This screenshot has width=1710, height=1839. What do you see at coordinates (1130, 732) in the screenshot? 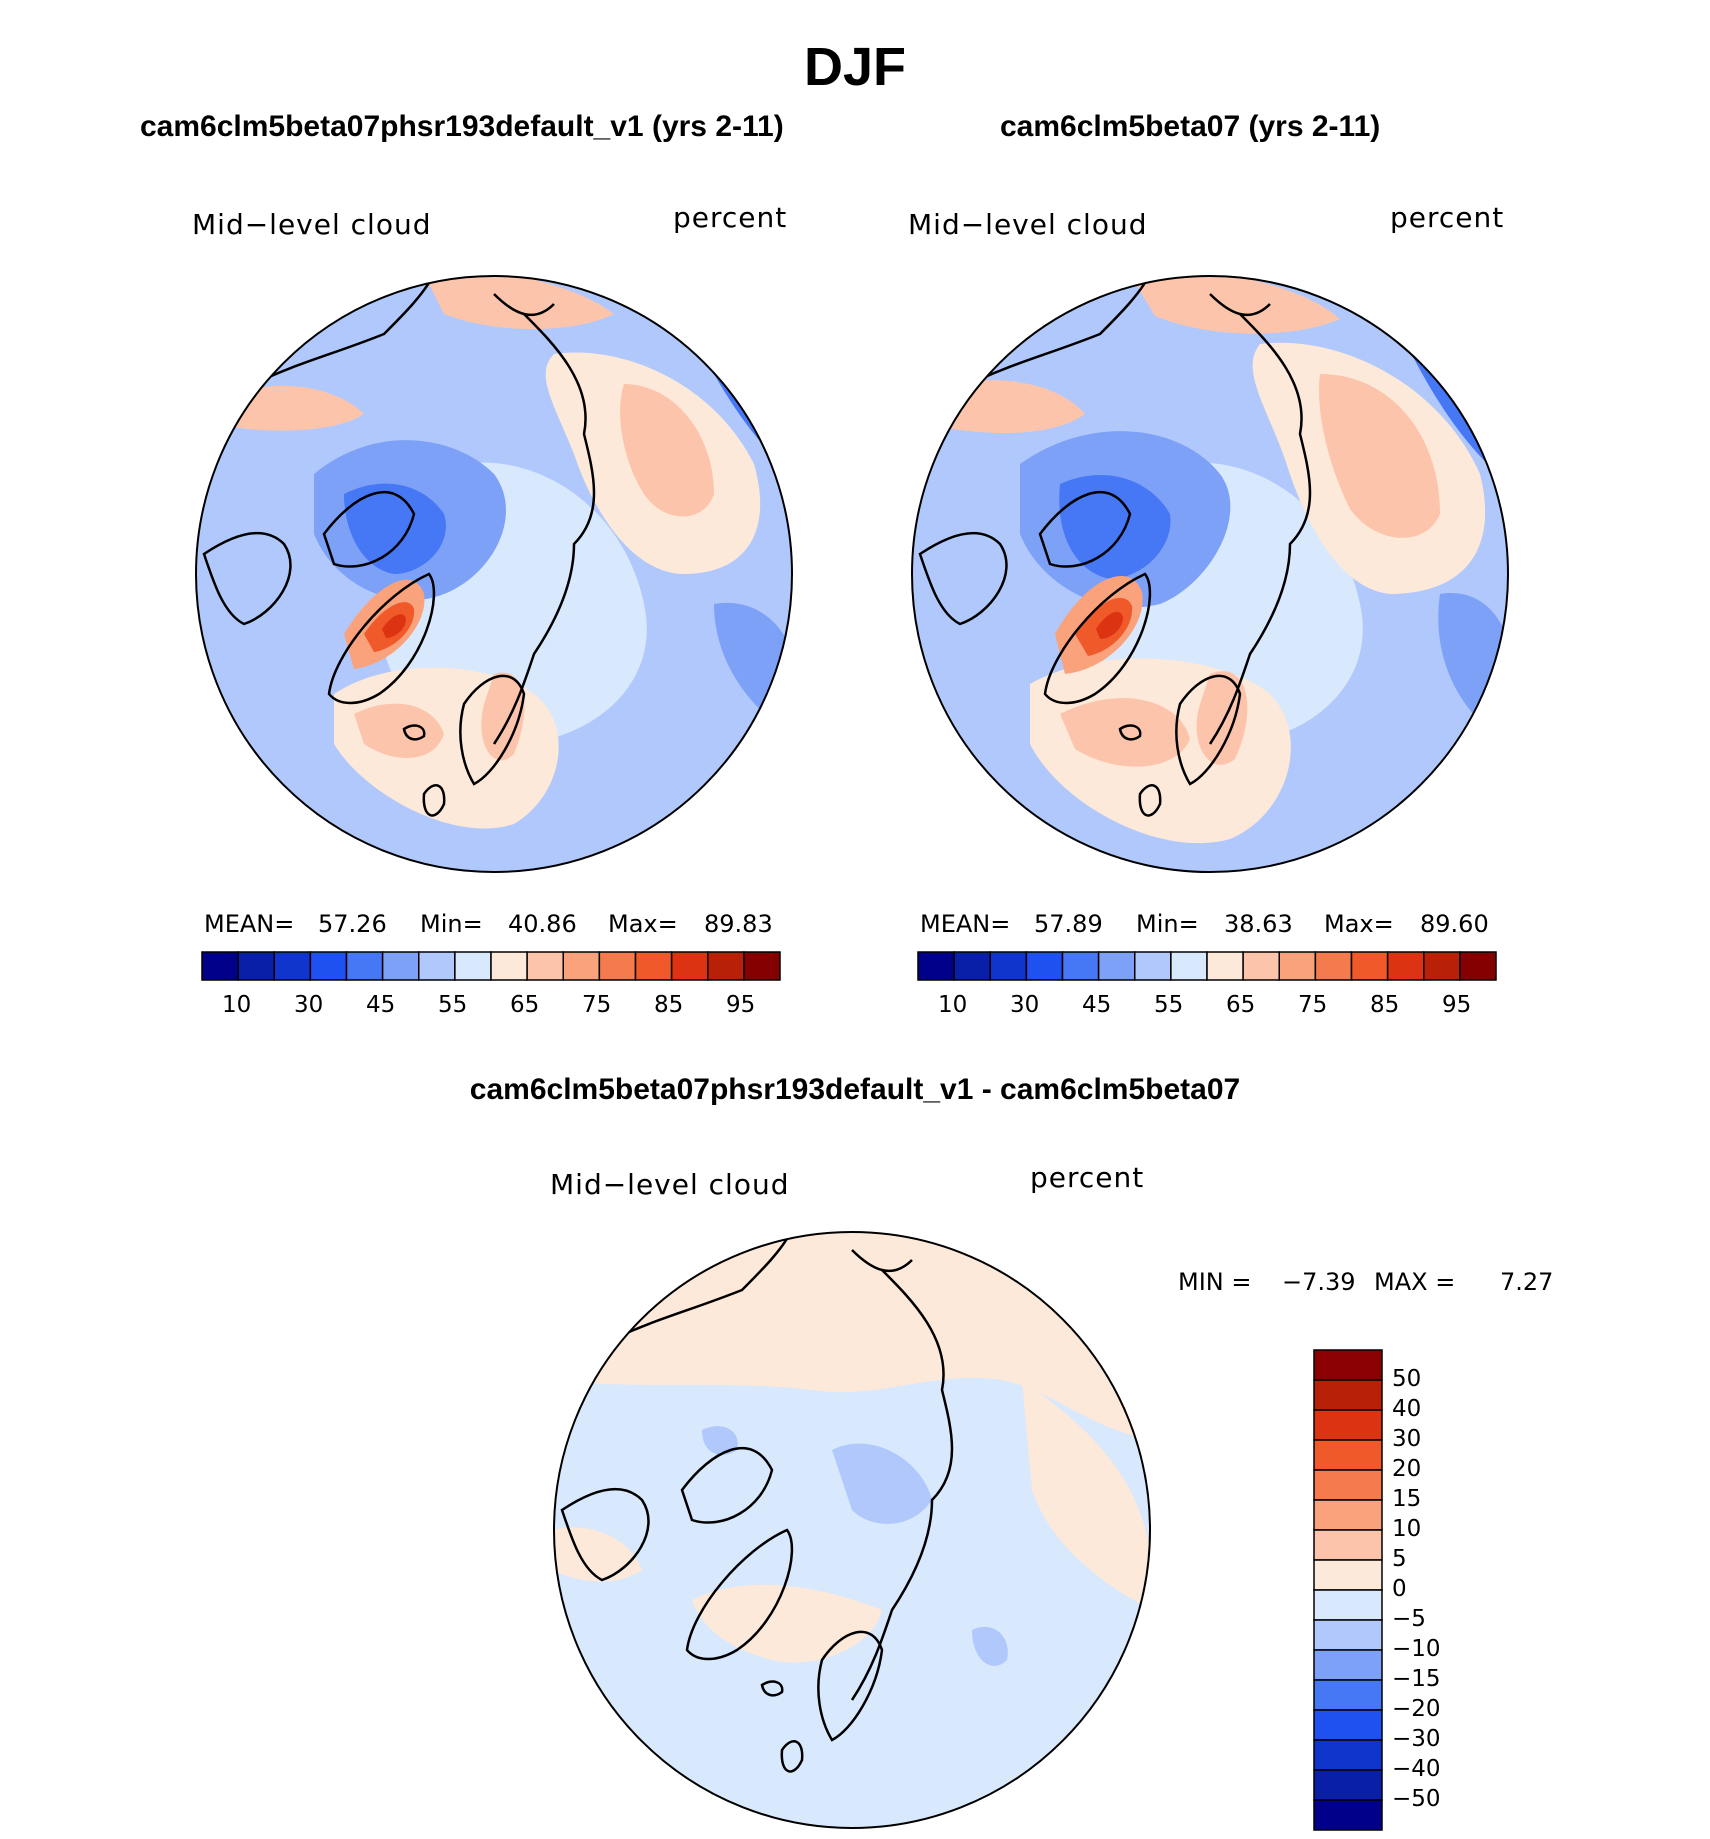
I see `panel2-iceland-coast` at bounding box center [1130, 732].